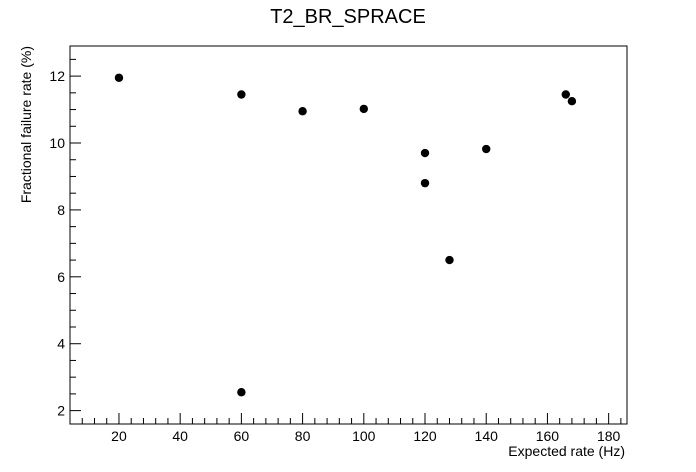 The width and height of the screenshot is (696, 472). I want to click on x-tick-label: 60, so click(242, 436).